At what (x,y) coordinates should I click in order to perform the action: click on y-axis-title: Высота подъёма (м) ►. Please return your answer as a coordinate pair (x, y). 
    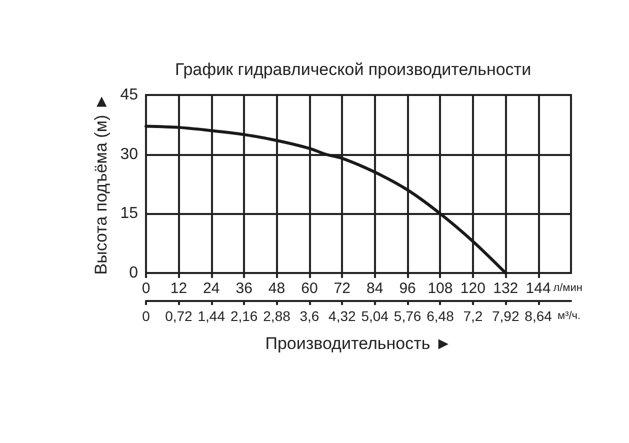
    Looking at the image, I should click on (100, 184).